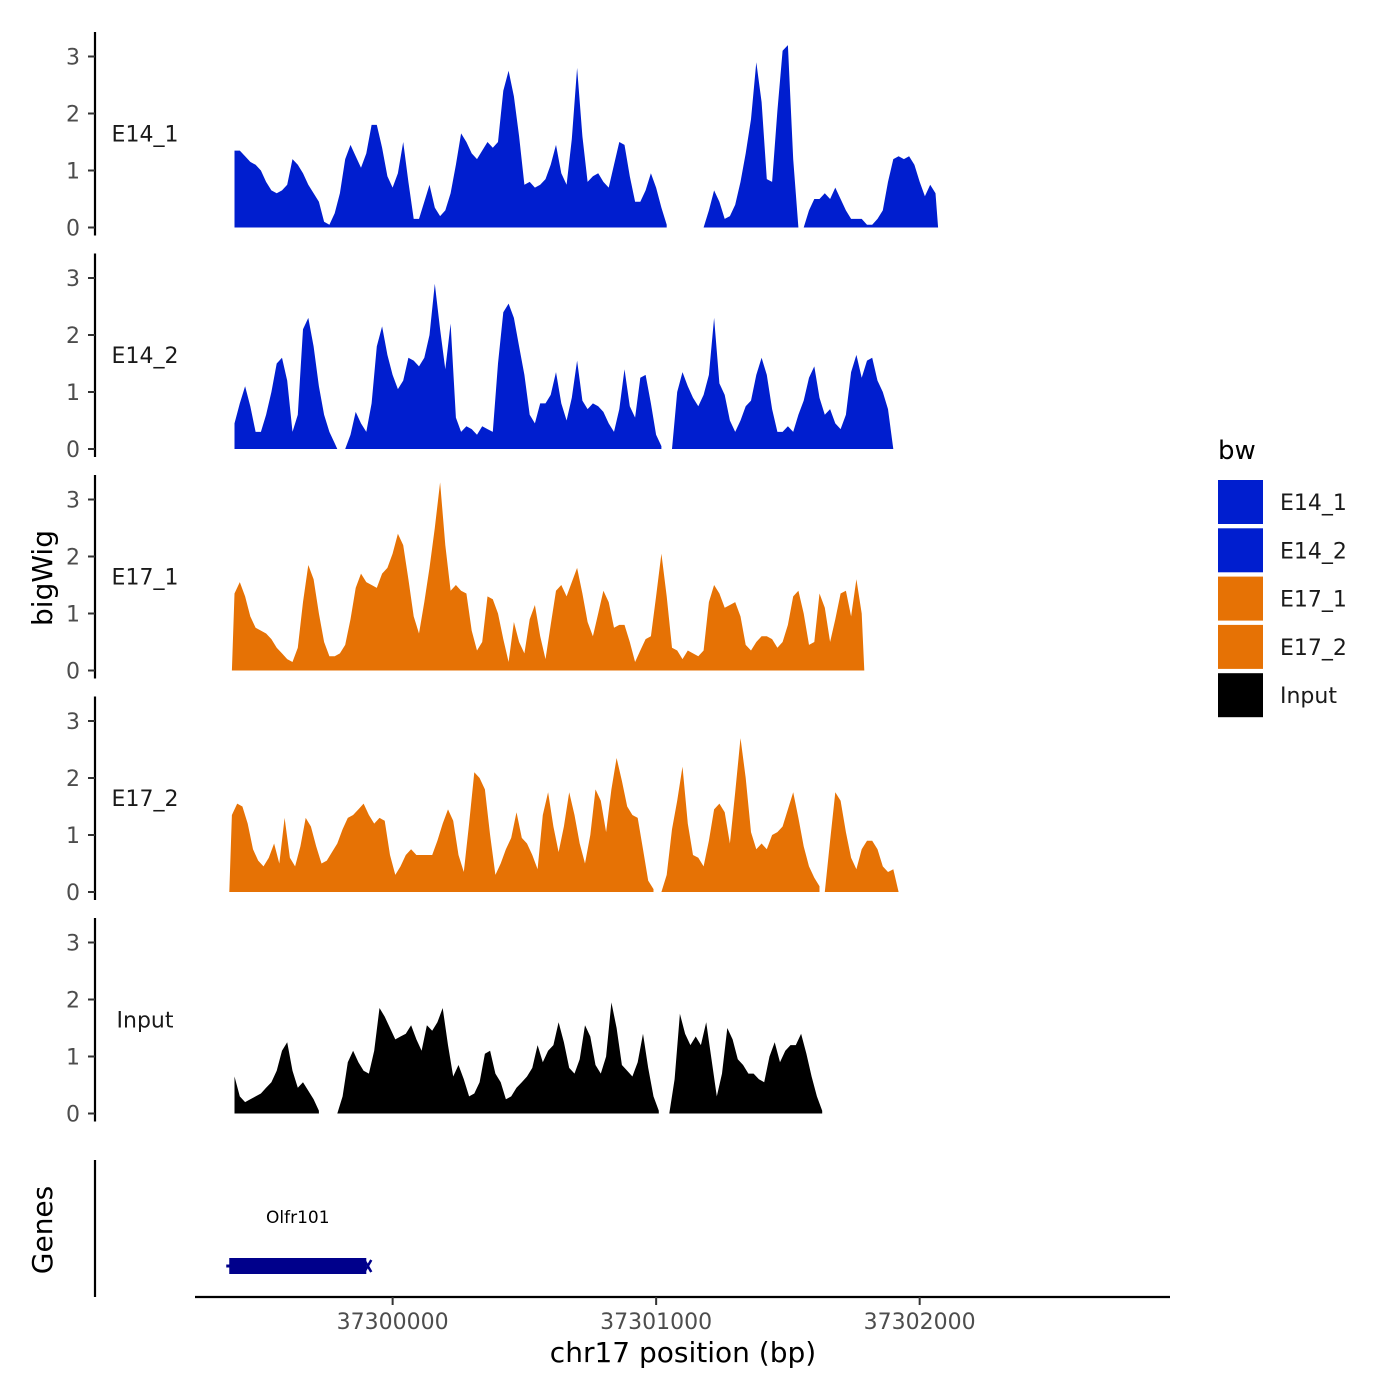 The image size is (1400, 1400). What do you see at coordinates (1308, 696) in the screenshot?
I see `legend-label: Input` at bounding box center [1308, 696].